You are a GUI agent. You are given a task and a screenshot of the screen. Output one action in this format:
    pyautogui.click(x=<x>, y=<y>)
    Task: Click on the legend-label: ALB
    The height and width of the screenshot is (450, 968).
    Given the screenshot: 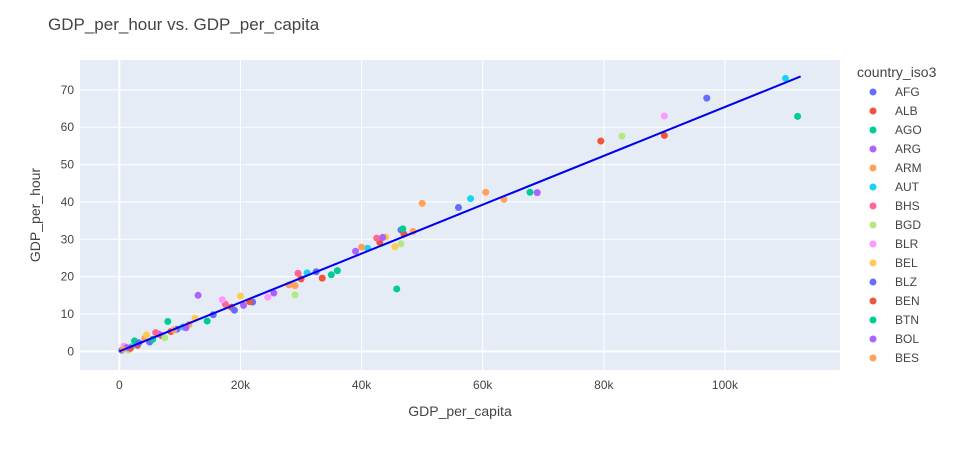 What is the action you would take?
    pyautogui.click(x=906, y=111)
    